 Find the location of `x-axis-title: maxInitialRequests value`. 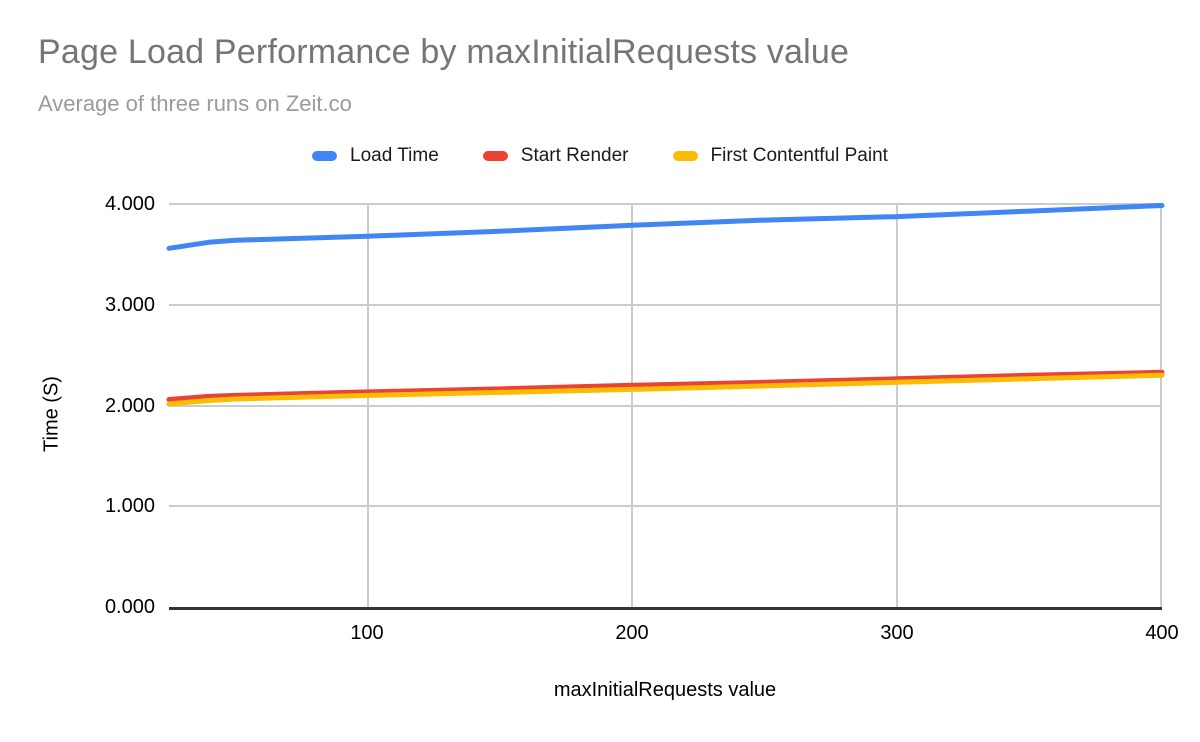

x-axis-title: maxInitialRequests value is located at coordinates (665, 690).